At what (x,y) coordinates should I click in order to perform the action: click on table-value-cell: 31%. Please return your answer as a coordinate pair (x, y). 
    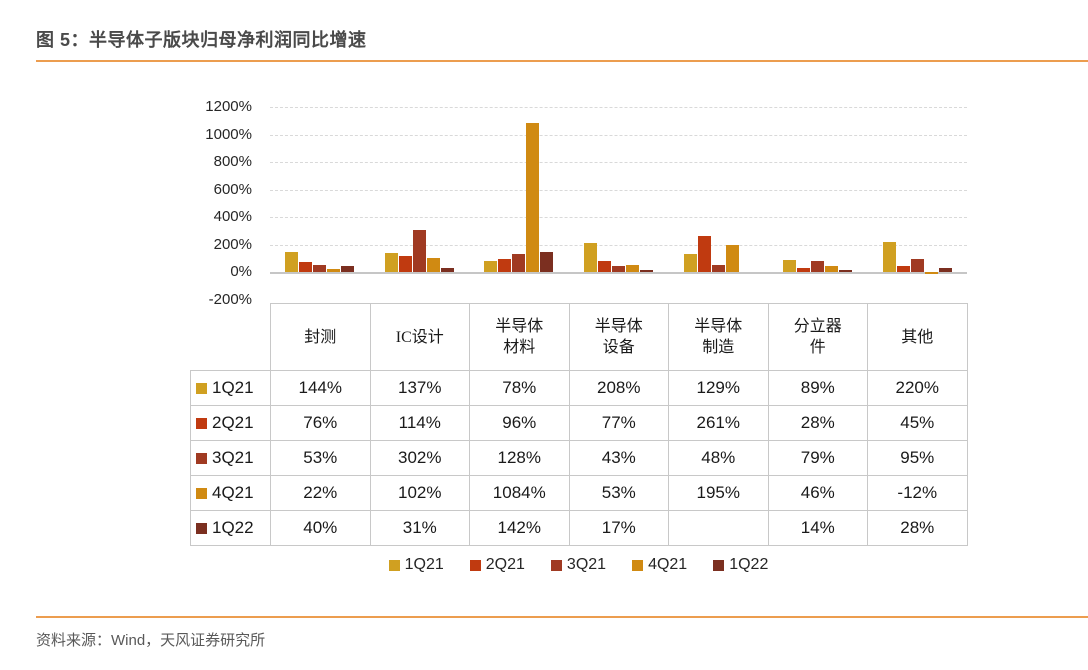
    Looking at the image, I should click on (419, 528).